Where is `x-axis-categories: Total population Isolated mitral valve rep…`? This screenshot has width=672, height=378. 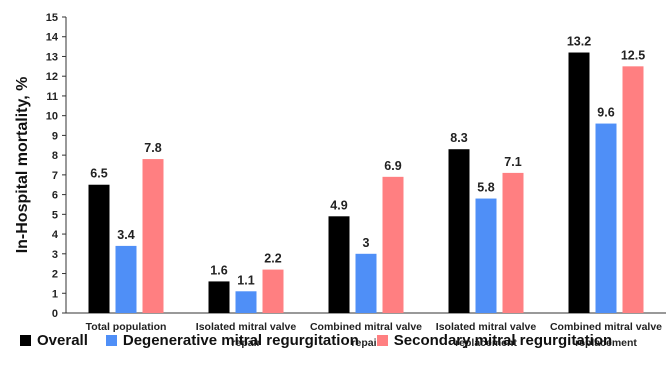 x-axis-categories: Total population Isolated mitral valve rep… is located at coordinates (374, 335).